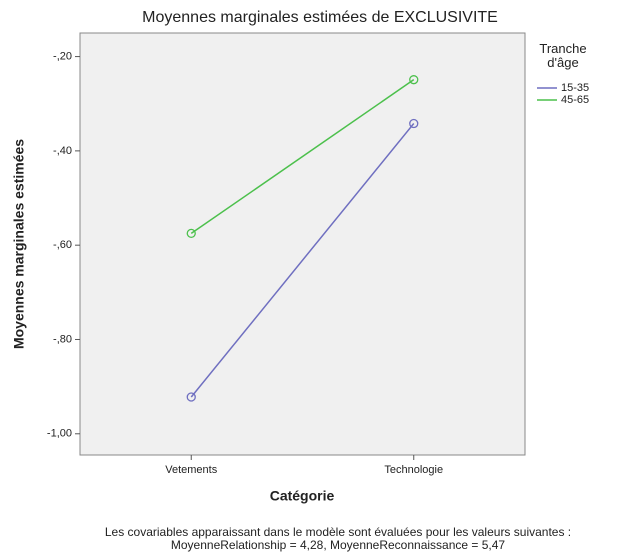 Image resolution: width=640 pixels, height=559 pixels. I want to click on y-tick-label: -,60, so click(62, 245).